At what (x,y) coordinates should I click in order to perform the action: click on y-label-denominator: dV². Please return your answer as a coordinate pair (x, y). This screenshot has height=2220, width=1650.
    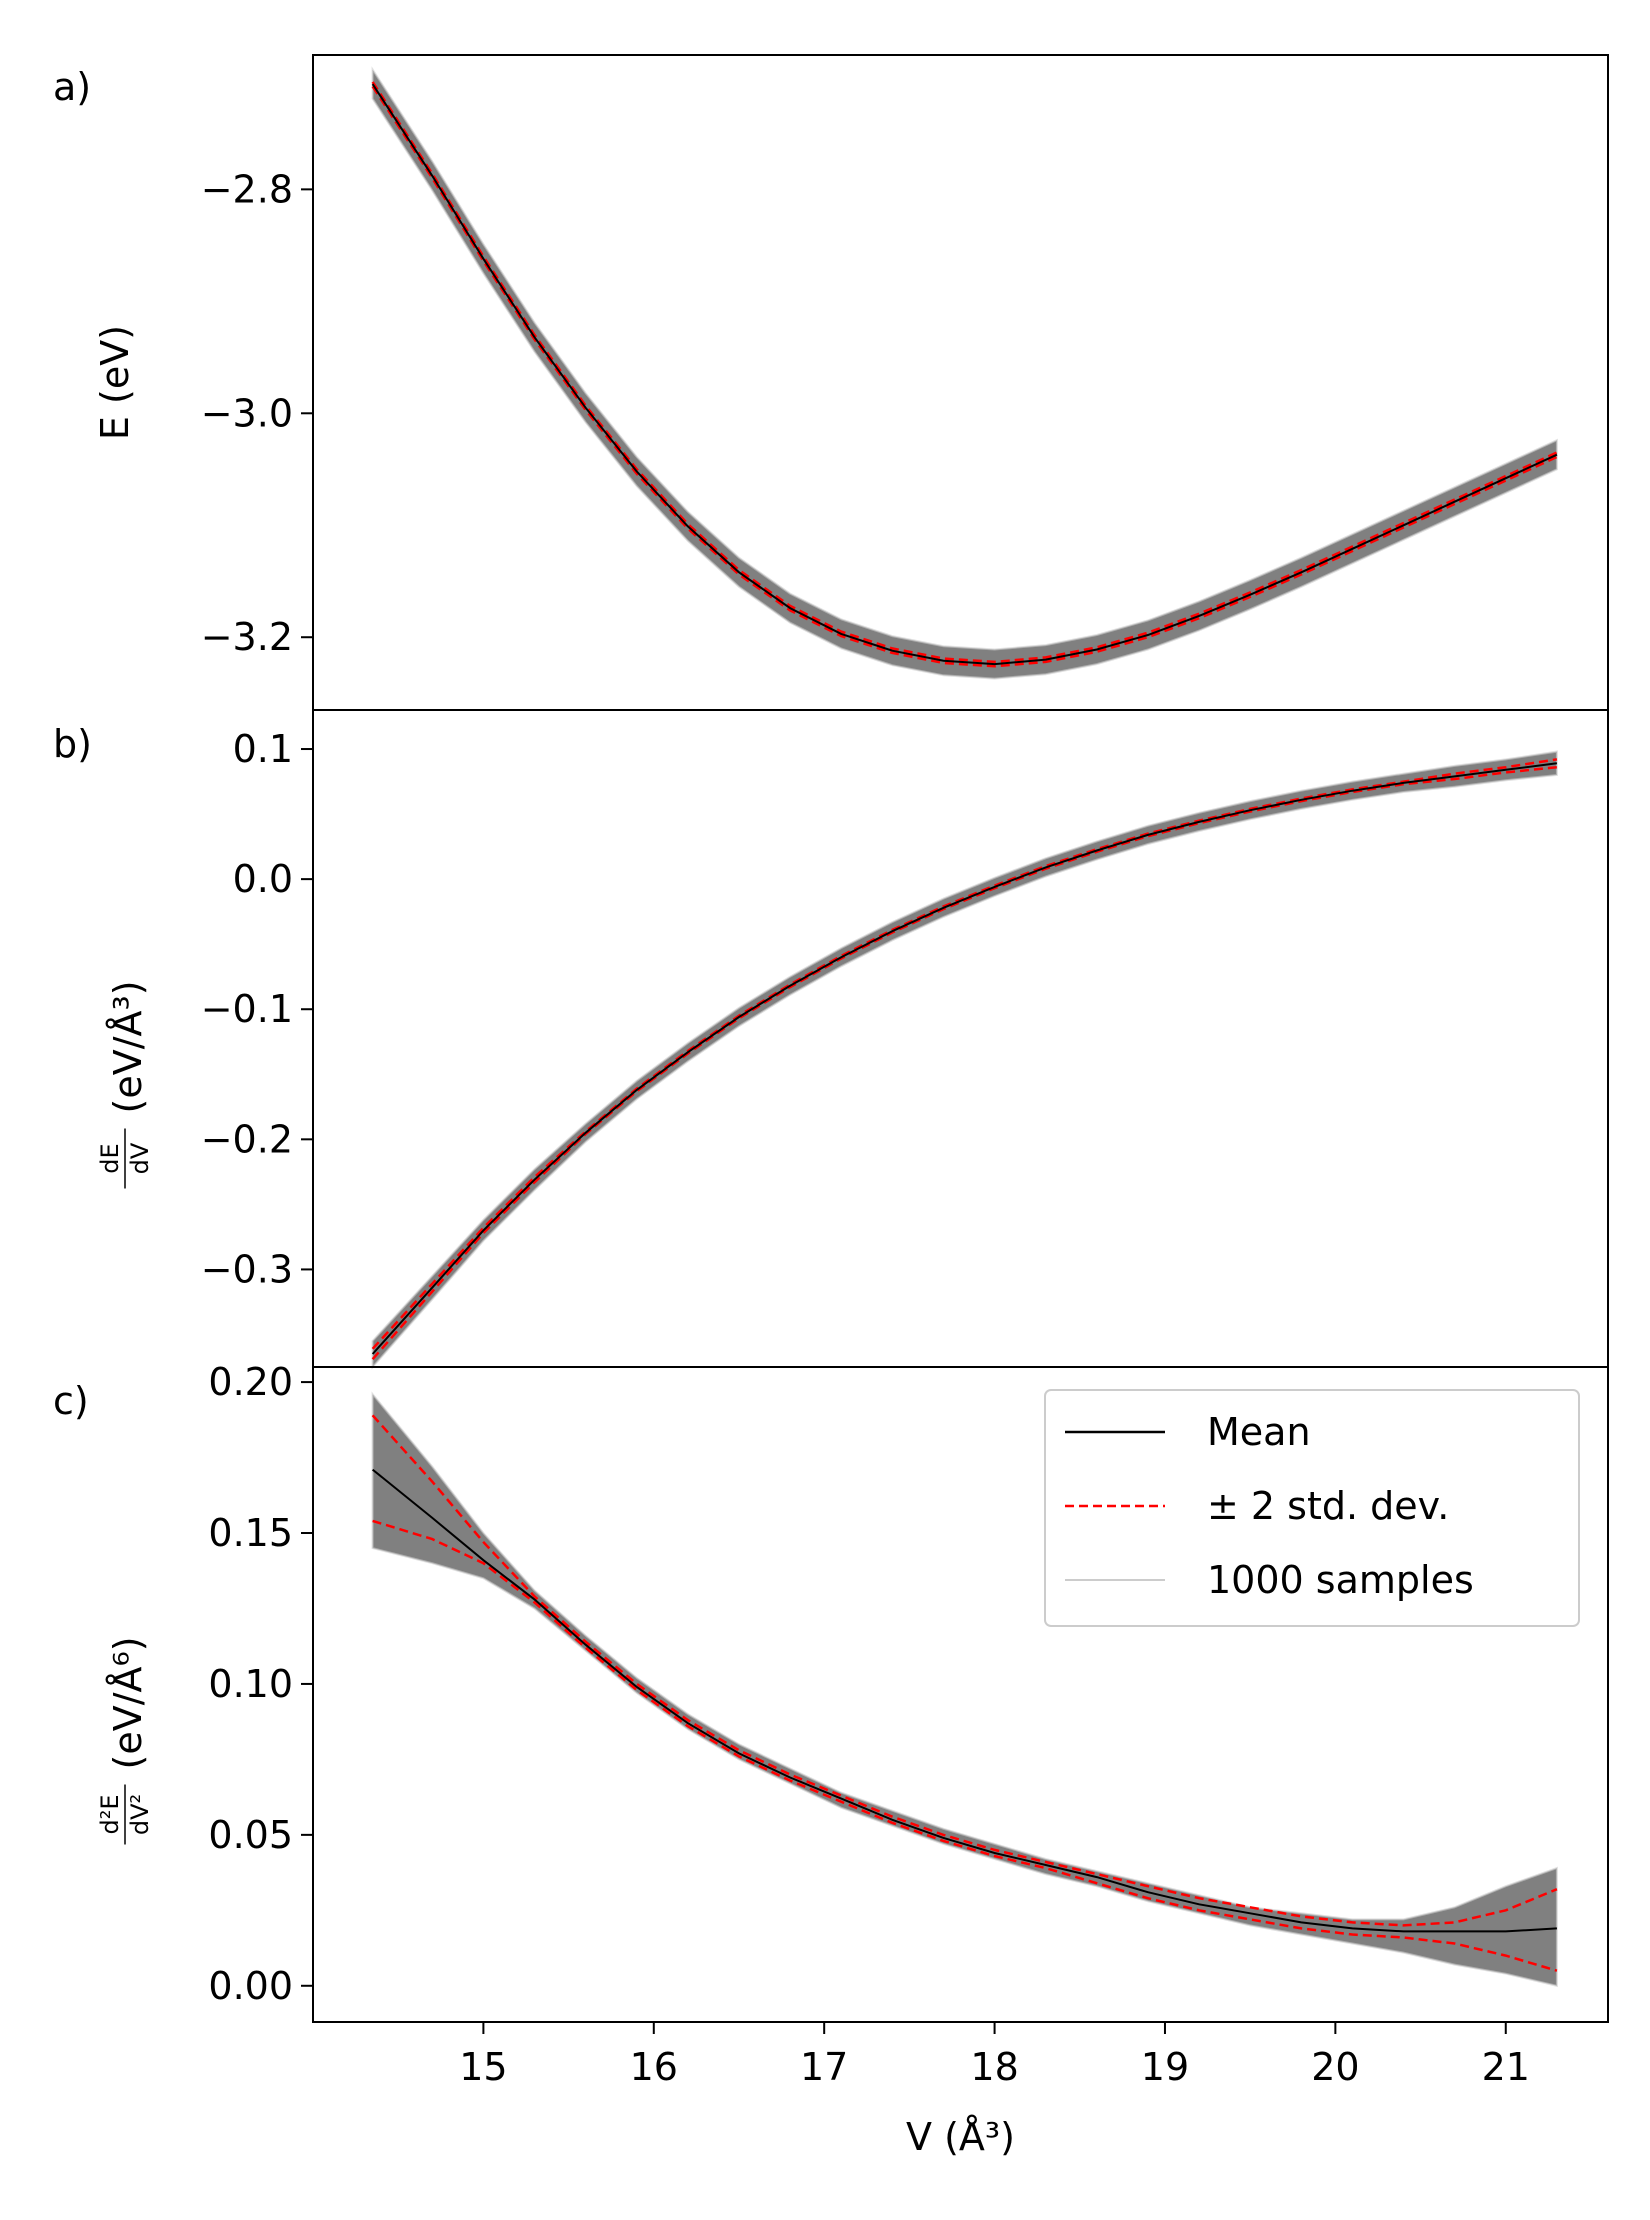
    Looking at the image, I should click on (140, 1814).